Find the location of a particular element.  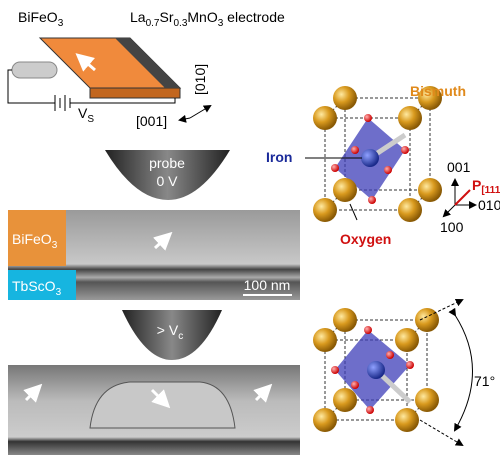

voltage-label: VS is located at coordinates (86, 115).